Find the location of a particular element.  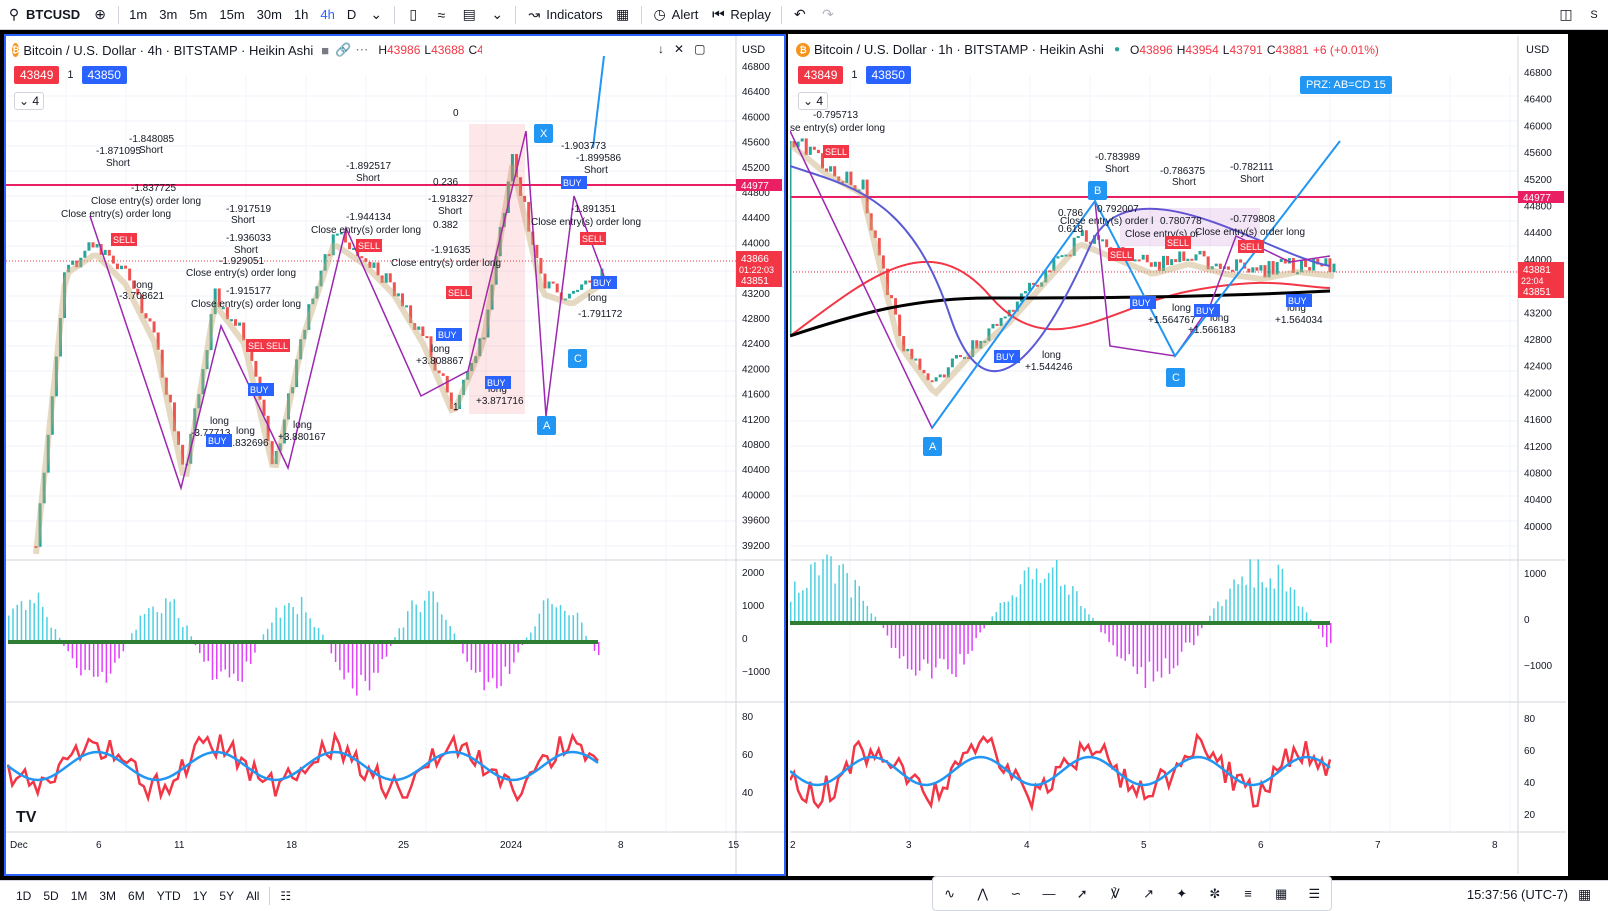

signal-tag-text: BUY is located at coordinates (496, 383).